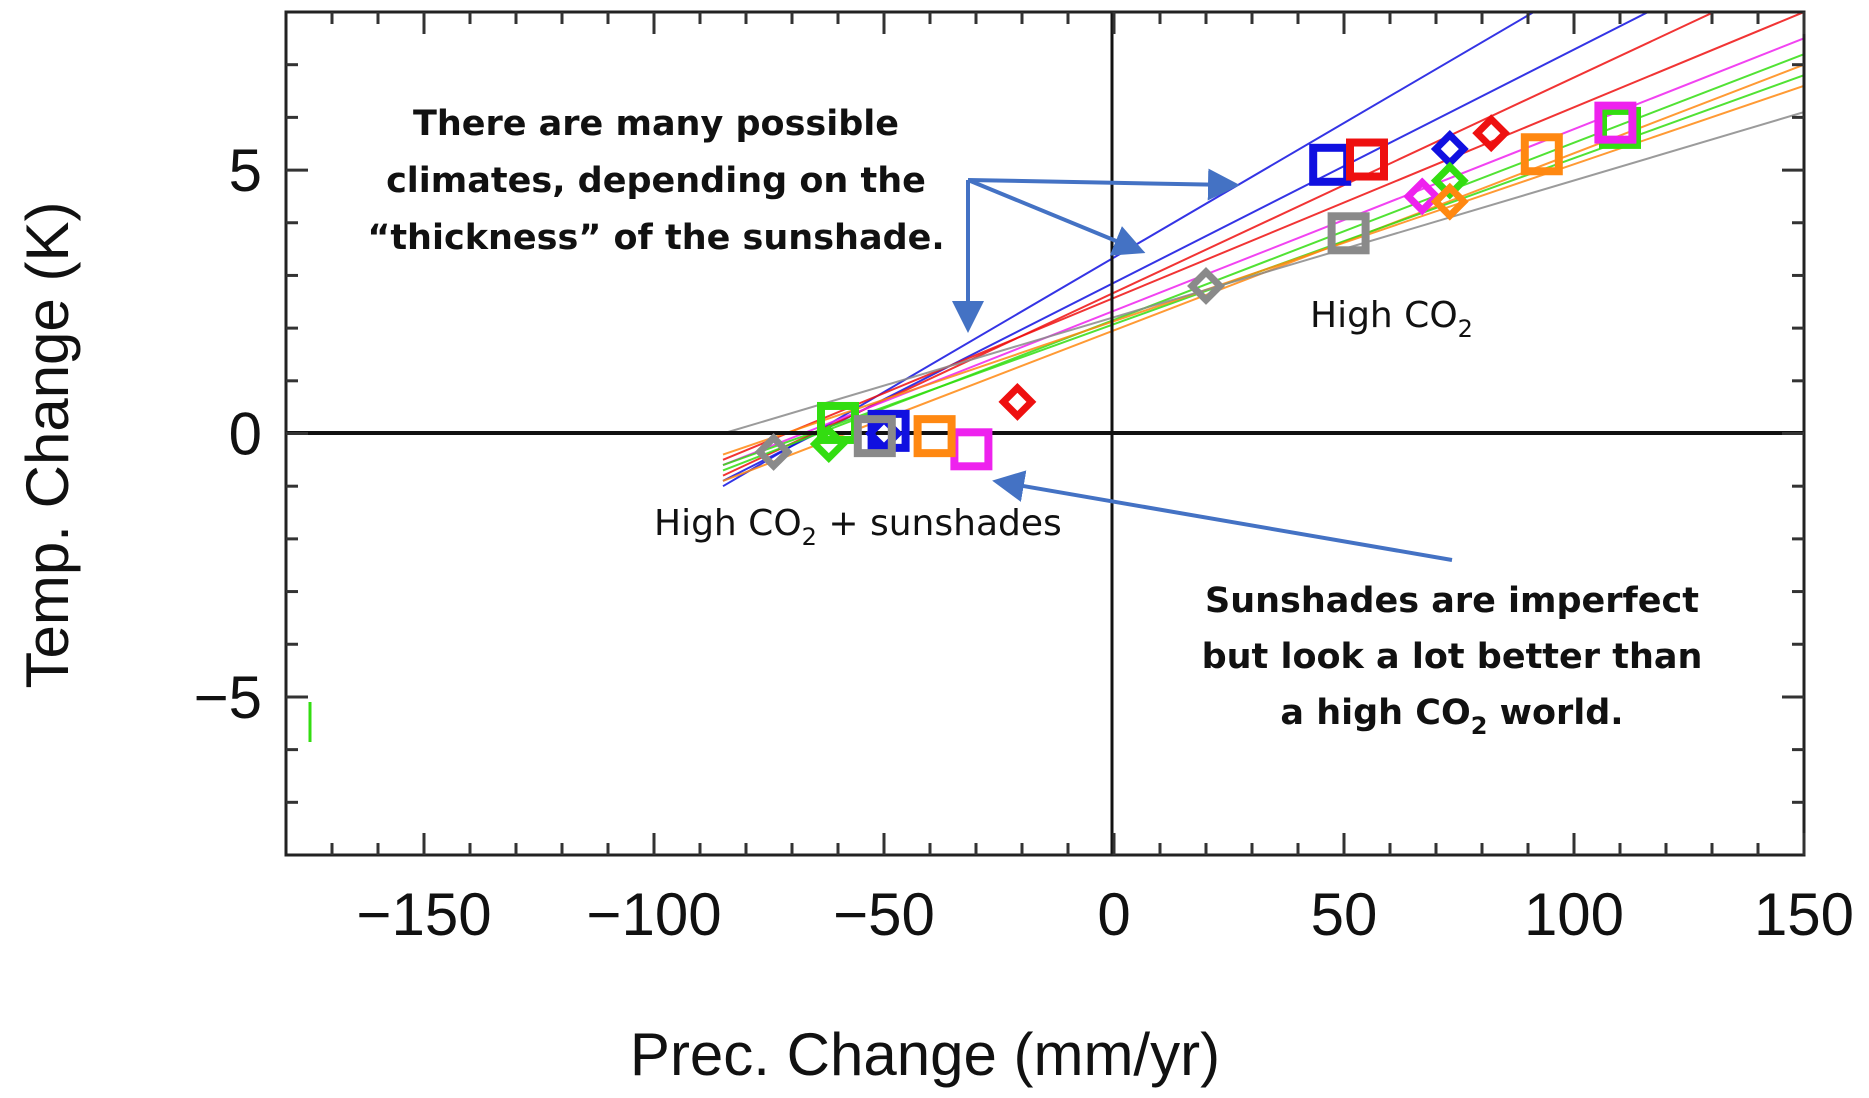  Describe the element at coordinates (1330, 164) in the screenshot. I see `high_co2-square-blue` at that location.